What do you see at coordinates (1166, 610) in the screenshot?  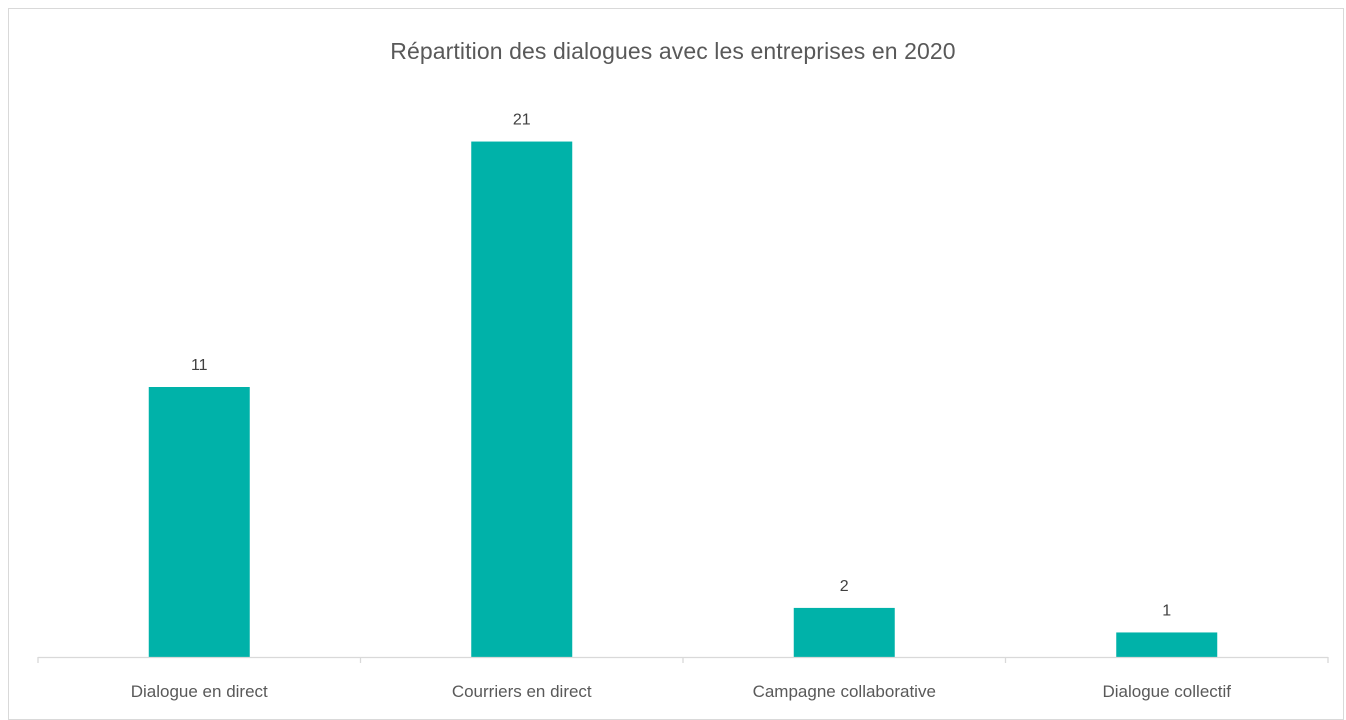 I see `data-label-3: 1` at bounding box center [1166, 610].